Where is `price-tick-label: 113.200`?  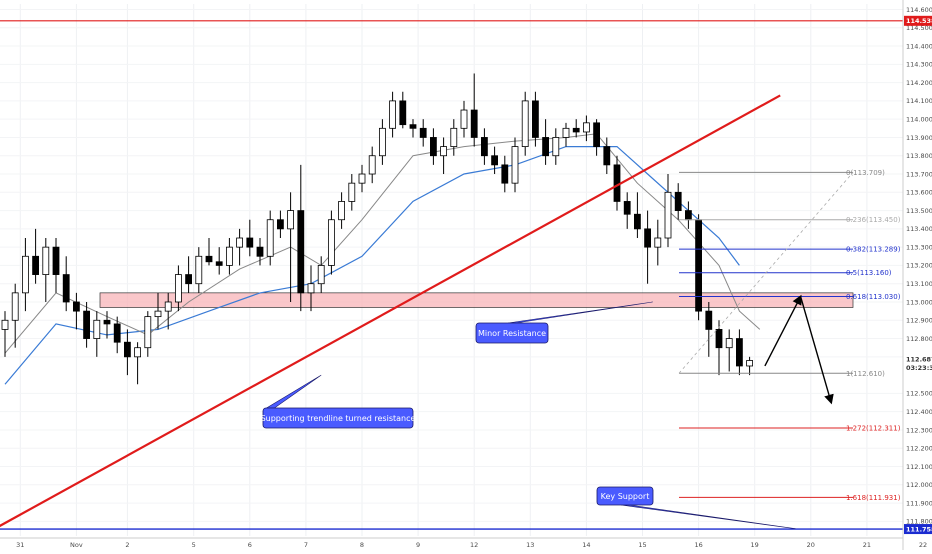 price-tick-label: 113.200 is located at coordinates (919, 266).